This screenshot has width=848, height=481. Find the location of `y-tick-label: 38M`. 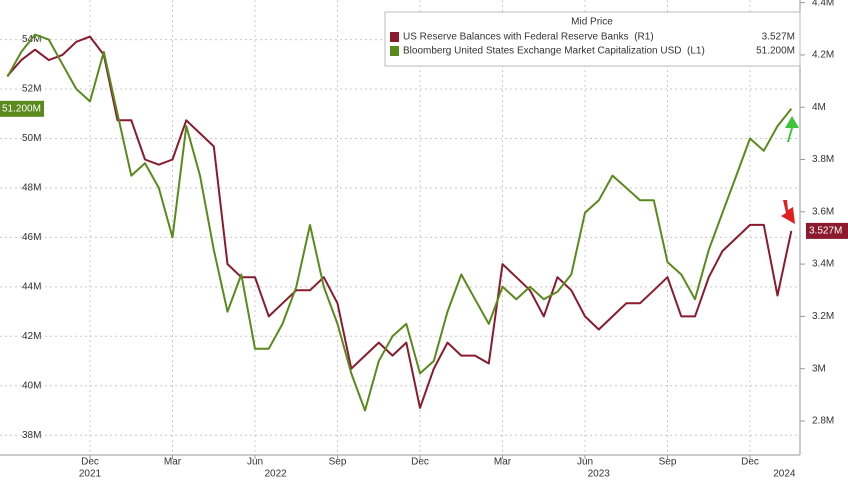

y-tick-label: 38M is located at coordinates (31, 435).